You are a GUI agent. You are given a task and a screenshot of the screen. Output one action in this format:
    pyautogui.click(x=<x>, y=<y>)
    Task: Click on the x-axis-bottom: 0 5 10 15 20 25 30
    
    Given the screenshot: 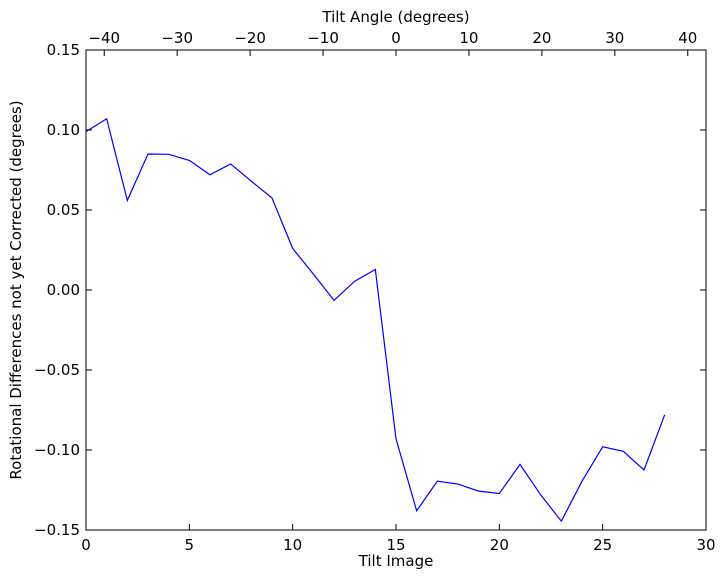 What is the action you would take?
    pyautogui.click(x=398, y=539)
    